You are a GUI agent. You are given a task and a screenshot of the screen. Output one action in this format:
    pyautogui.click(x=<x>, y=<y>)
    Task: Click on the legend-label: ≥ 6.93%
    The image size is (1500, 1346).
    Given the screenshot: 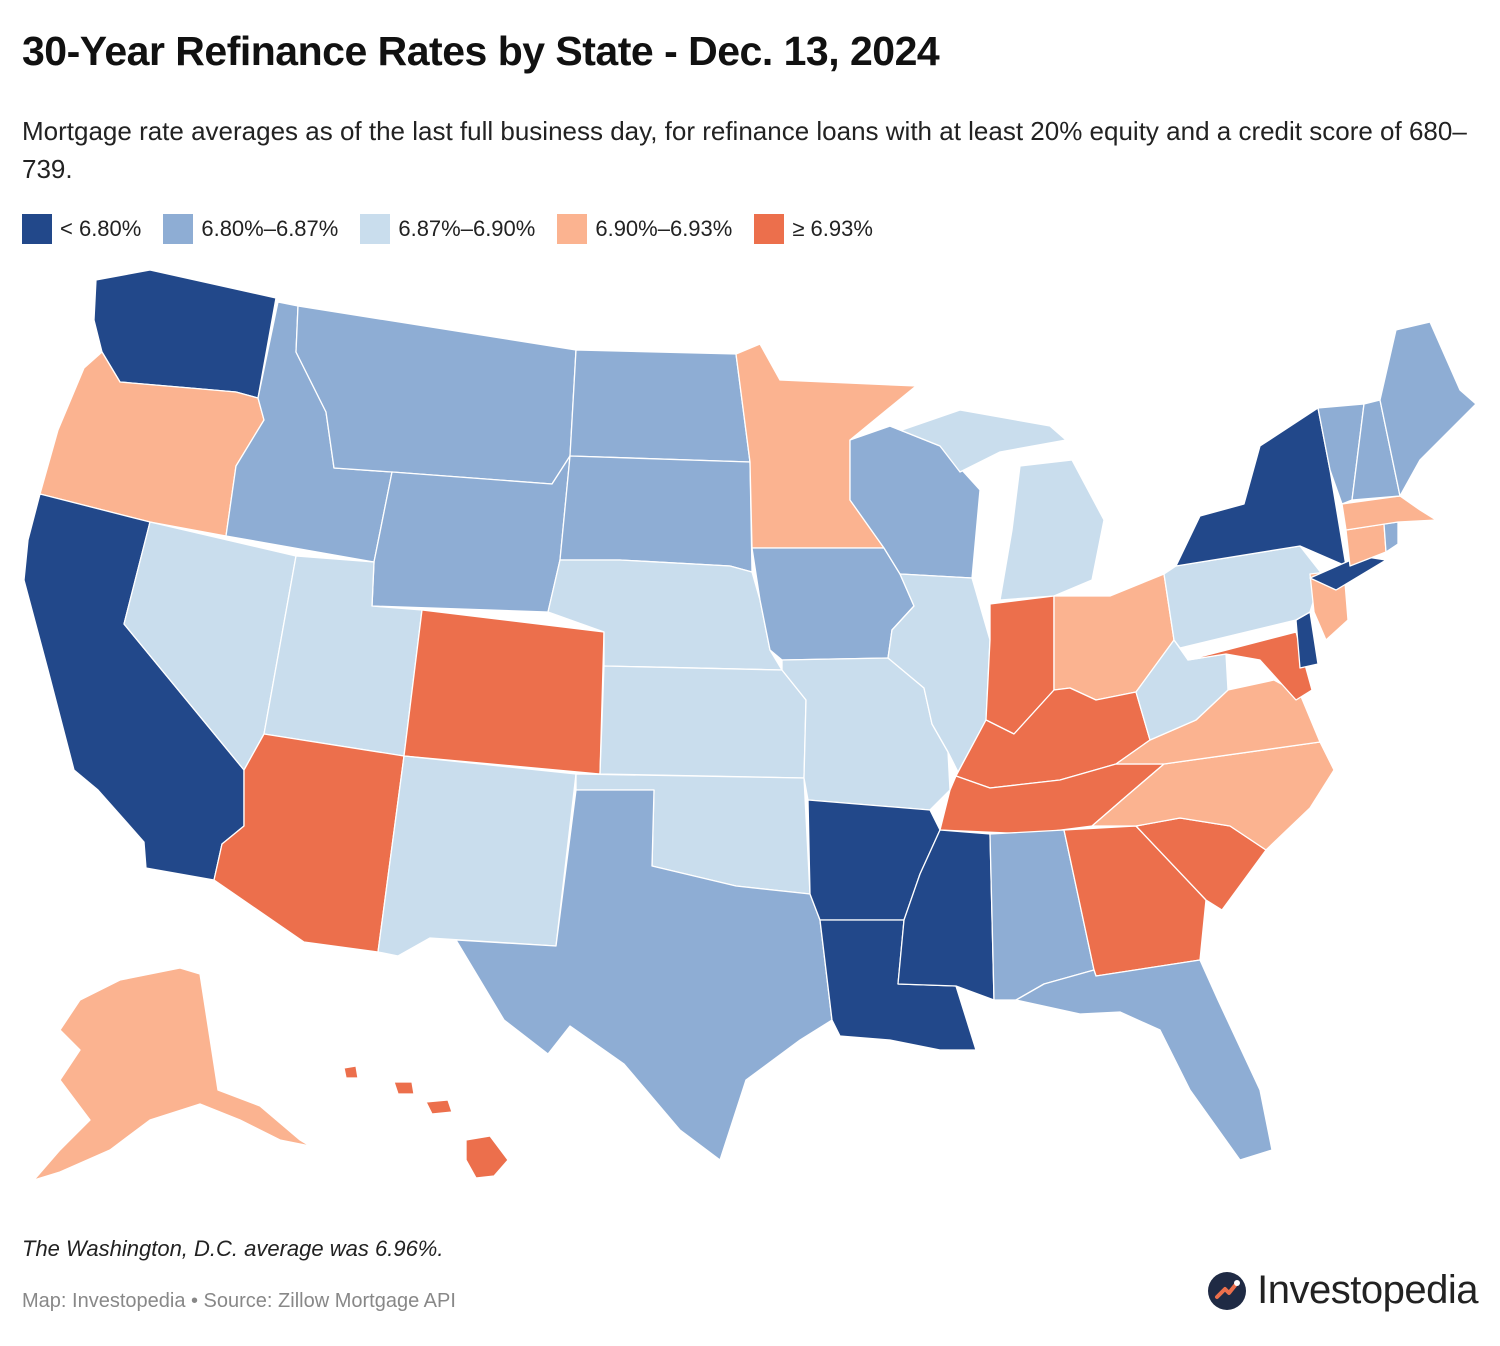 What is the action you would take?
    pyautogui.click(x=832, y=228)
    